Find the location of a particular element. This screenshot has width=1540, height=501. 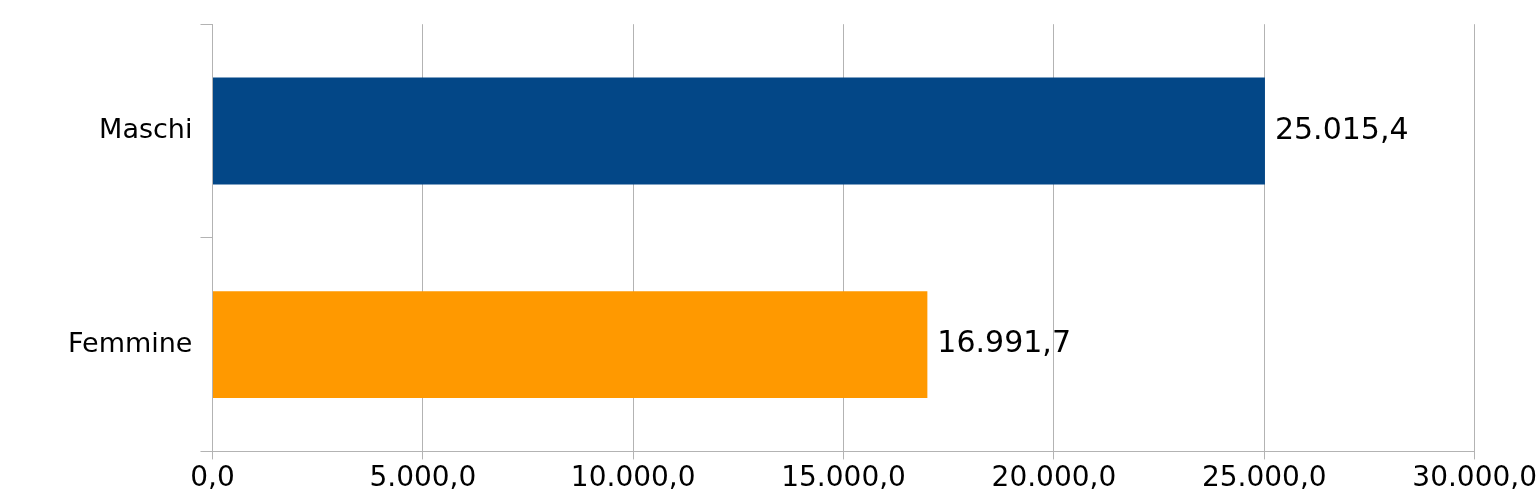

y-tick-label: Femmine is located at coordinates (130, 342).